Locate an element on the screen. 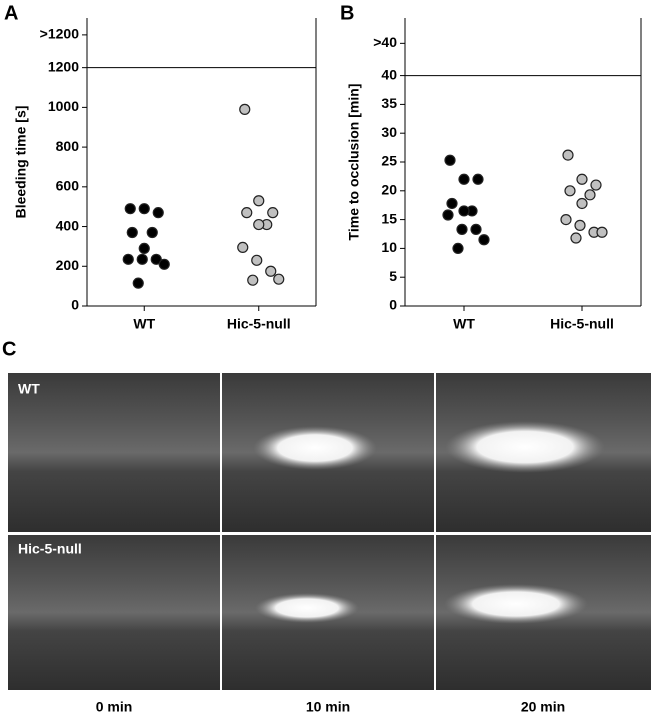 The width and height of the screenshot is (651, 720). y-tick-label: 20 is located at coordinates (389, 190).